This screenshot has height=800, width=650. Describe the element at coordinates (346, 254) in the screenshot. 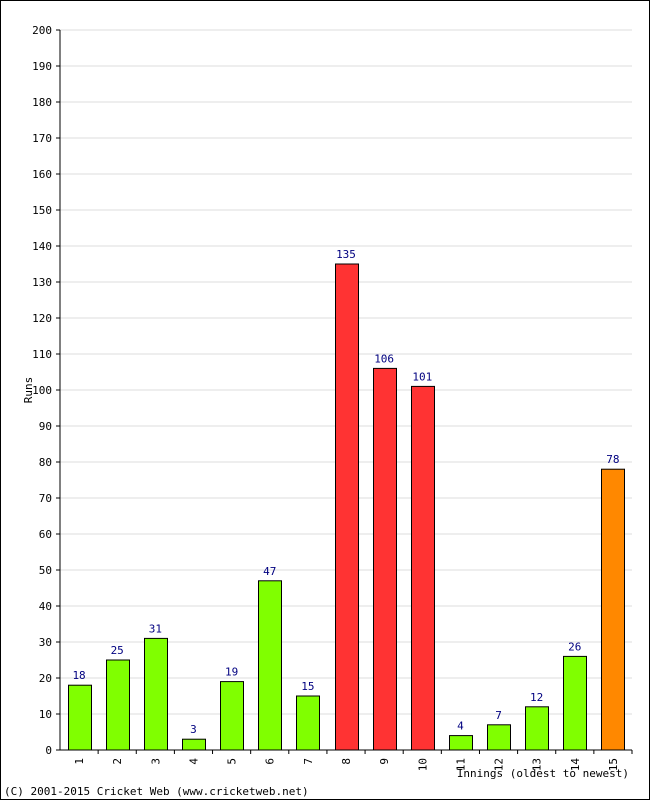

I see `data-label: 135` at that location.